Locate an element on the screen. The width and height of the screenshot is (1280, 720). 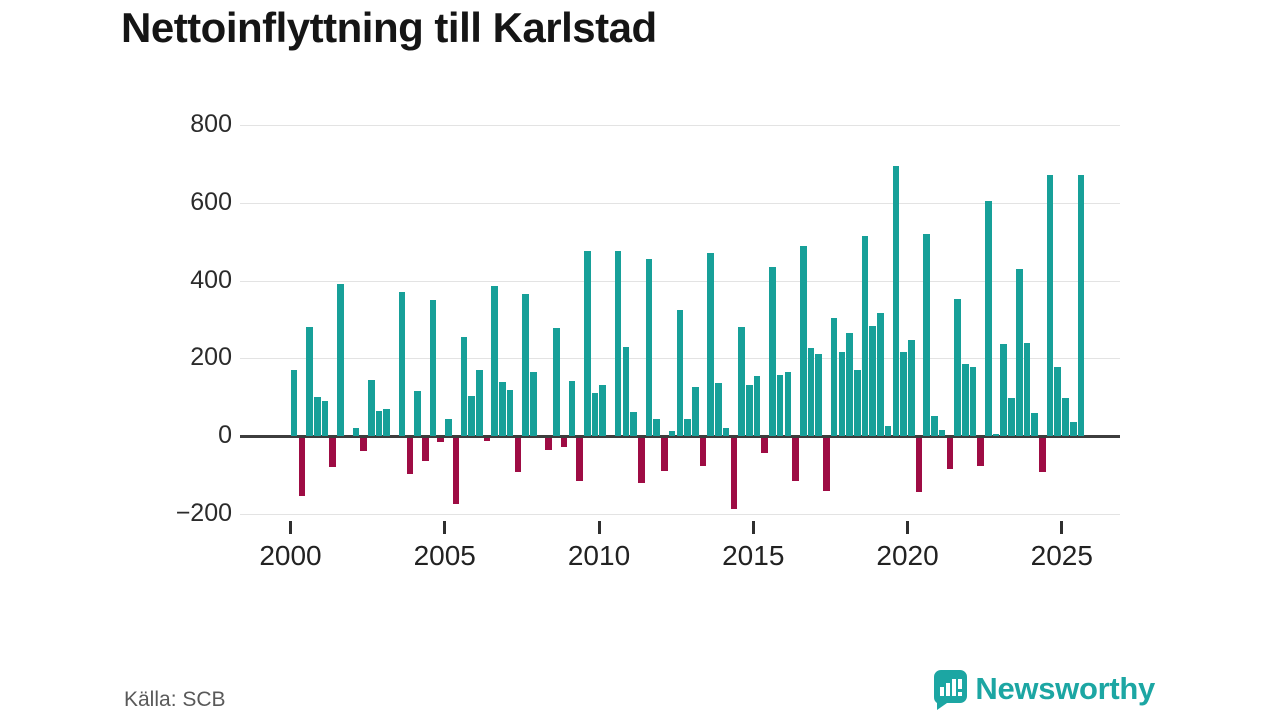
bar-2004-Q4 is located at coordinates (441, 440).